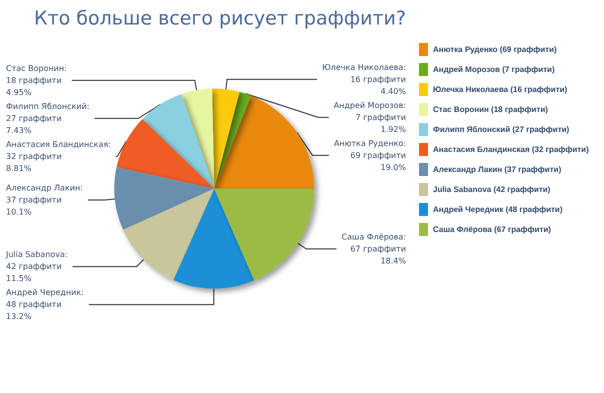 This screenshot has width=604, height=393. Describe the element at coordinates (497, 169) in the screenshot. I see `legend-label: Александр Лакин (37 граффити)` at that location.